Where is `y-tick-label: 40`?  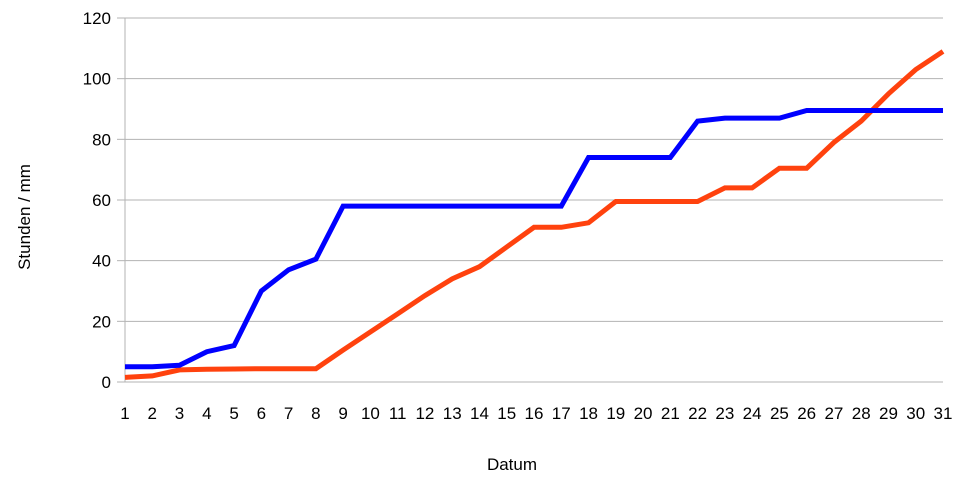 y-tick-label: 40 is located at coordinates (101, 261).